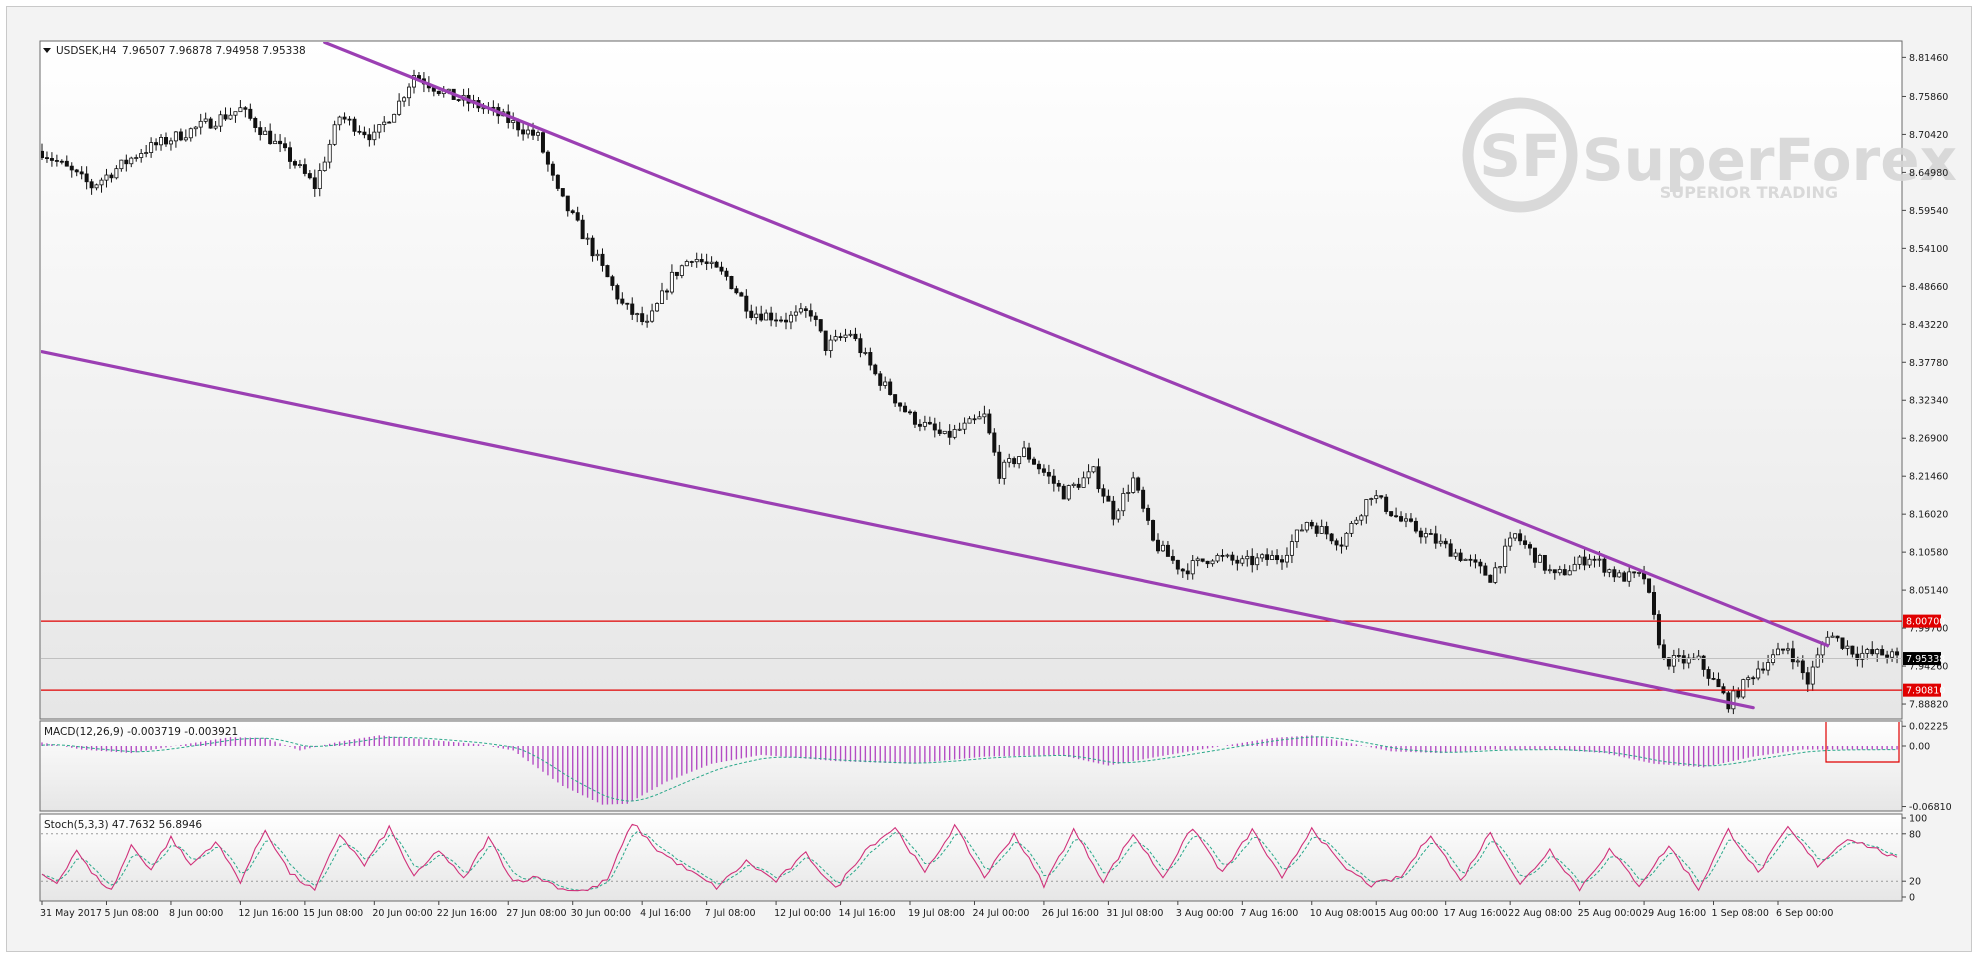 The image size is (1980, 960). I want to click on macd-histogram, so click(969, 770).